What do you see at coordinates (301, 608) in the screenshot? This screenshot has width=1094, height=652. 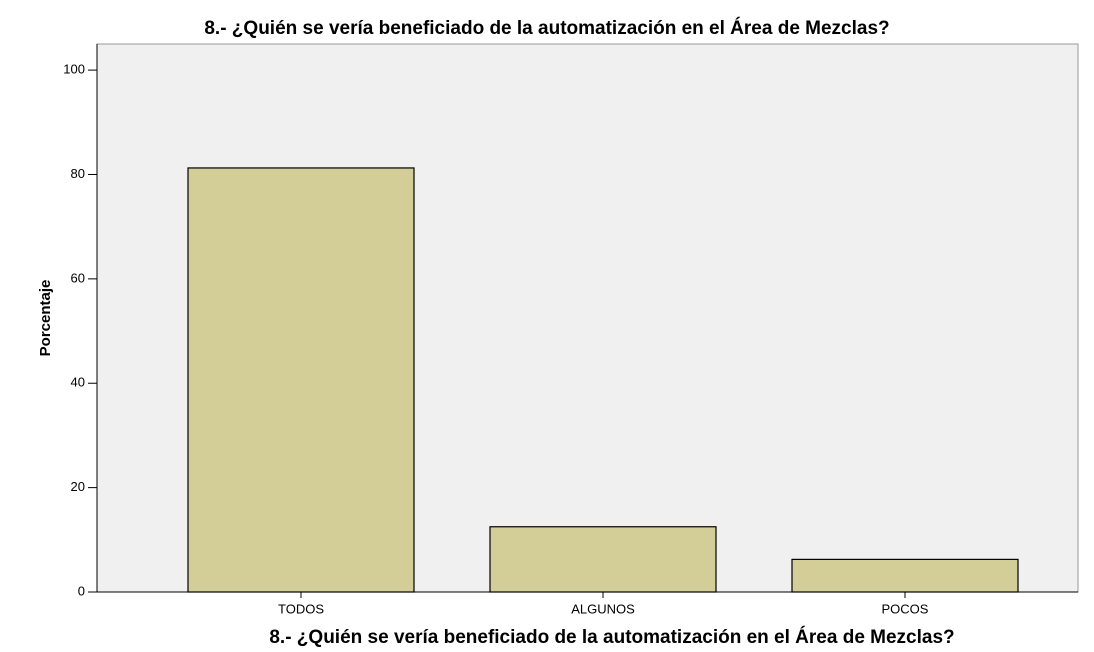 I see `x-tick-label: TODOS` at bounding box center [301, 608].